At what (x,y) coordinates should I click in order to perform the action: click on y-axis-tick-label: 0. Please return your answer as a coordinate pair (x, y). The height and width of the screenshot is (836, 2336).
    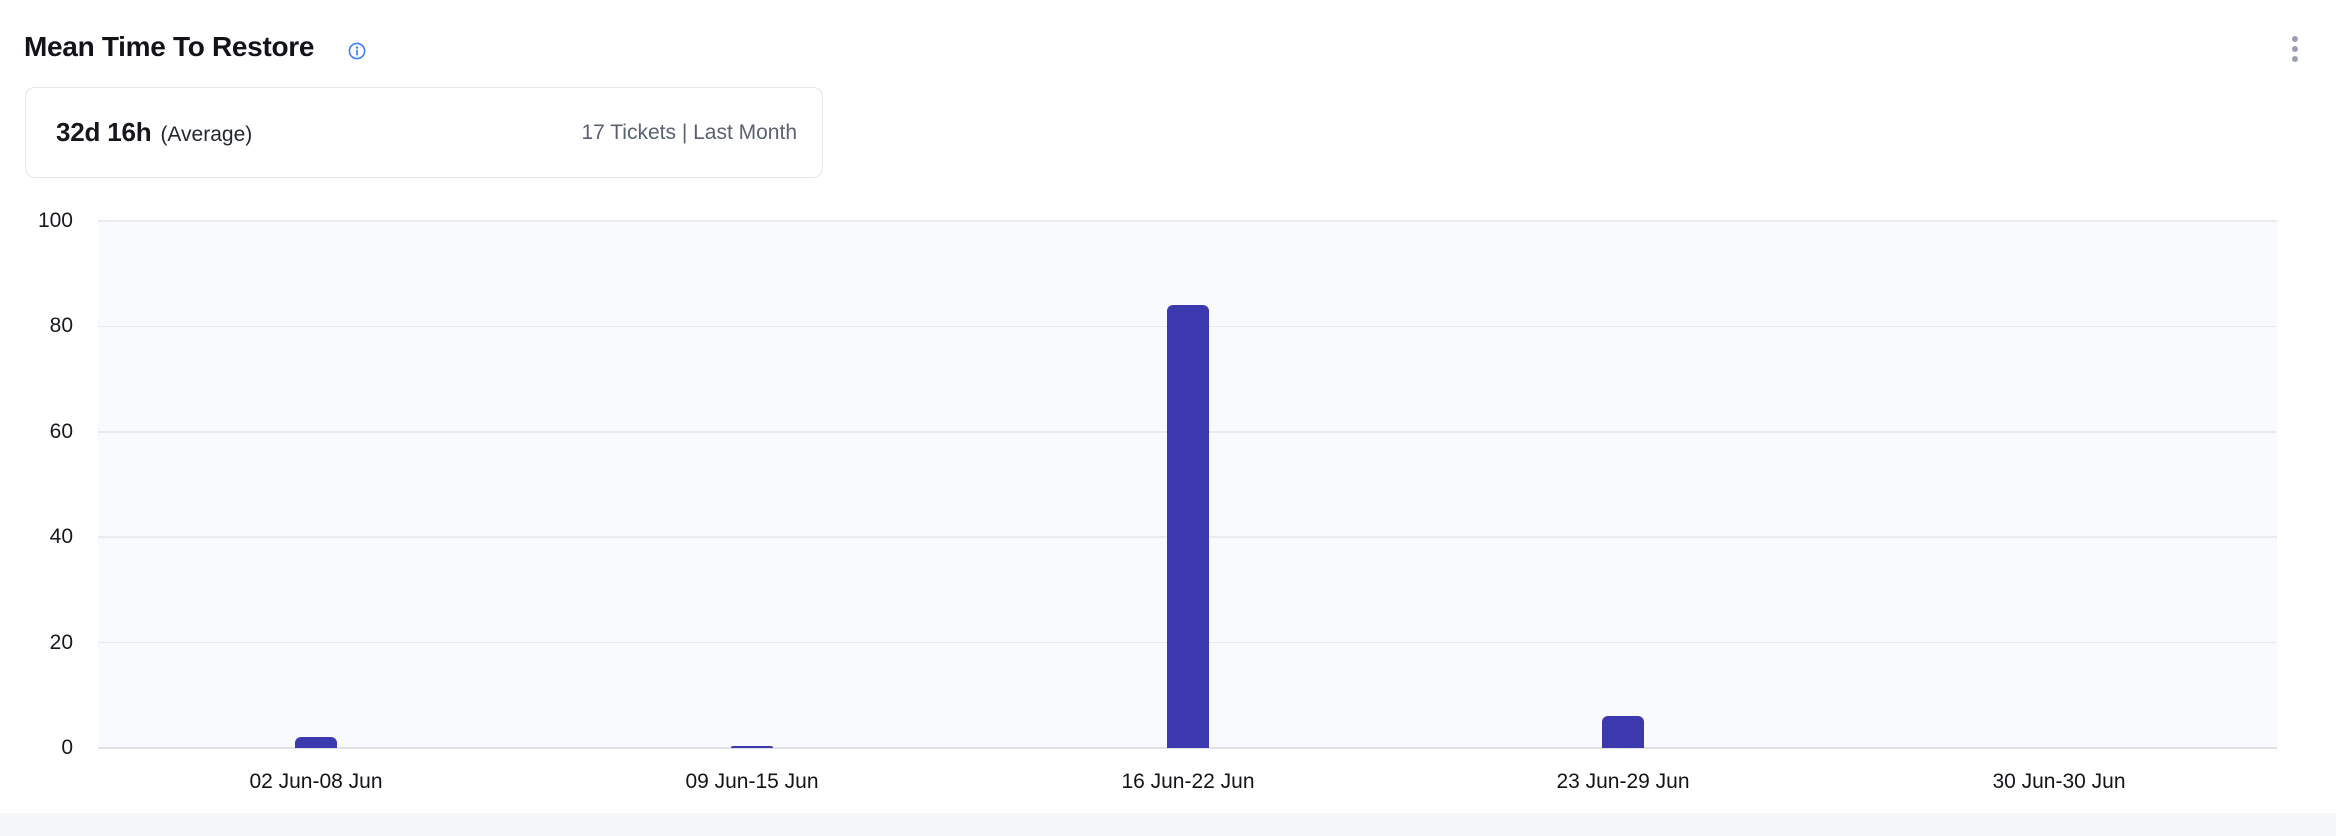
    Looking at the image, I should click on (67, 747).